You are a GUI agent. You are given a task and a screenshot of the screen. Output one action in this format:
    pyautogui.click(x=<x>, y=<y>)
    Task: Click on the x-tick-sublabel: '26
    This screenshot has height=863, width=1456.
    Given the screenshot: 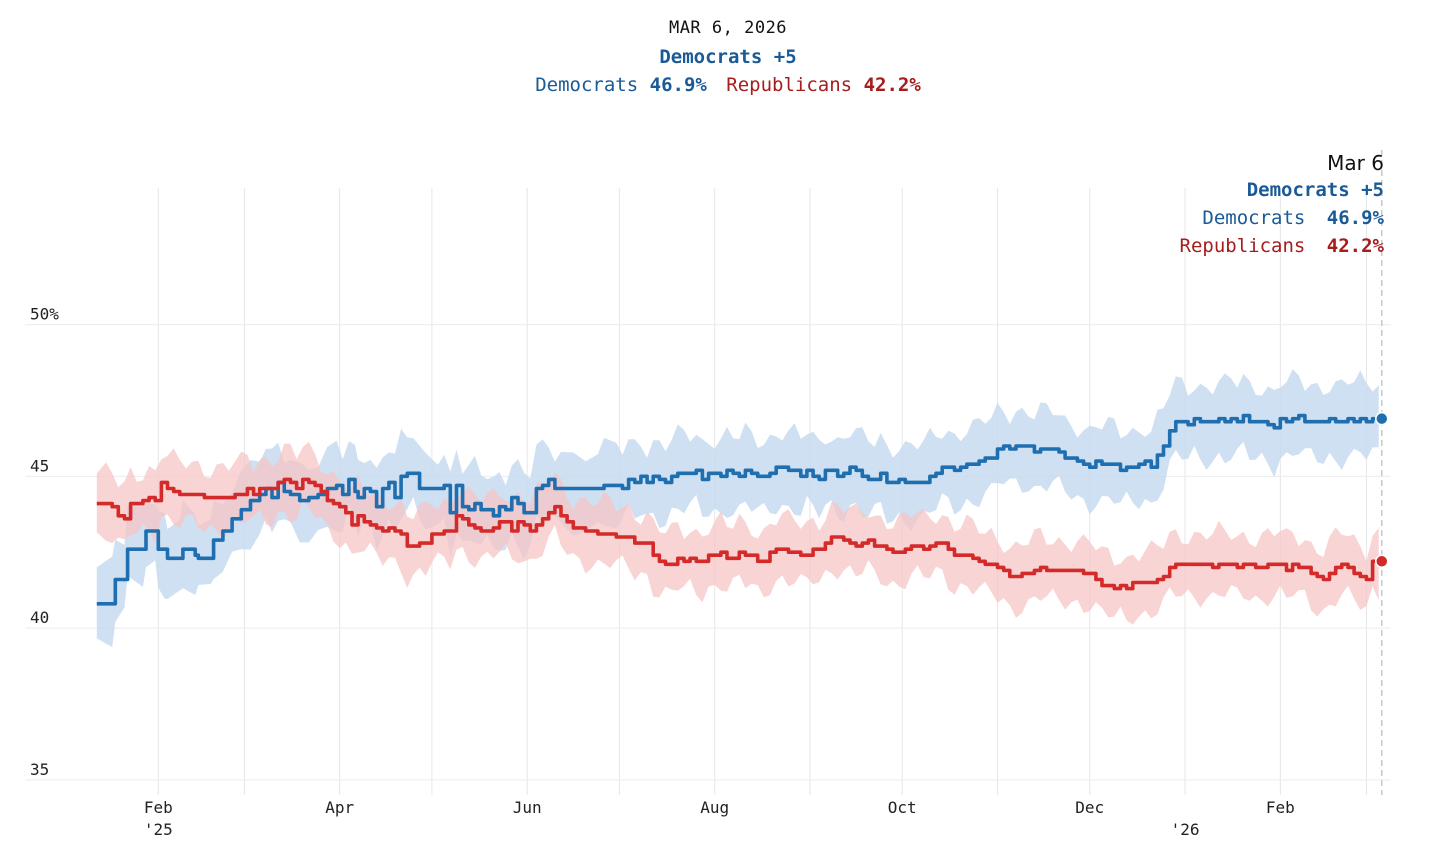 What is the action you would take?
    pyautogui.click(x=1185, y=829)
    